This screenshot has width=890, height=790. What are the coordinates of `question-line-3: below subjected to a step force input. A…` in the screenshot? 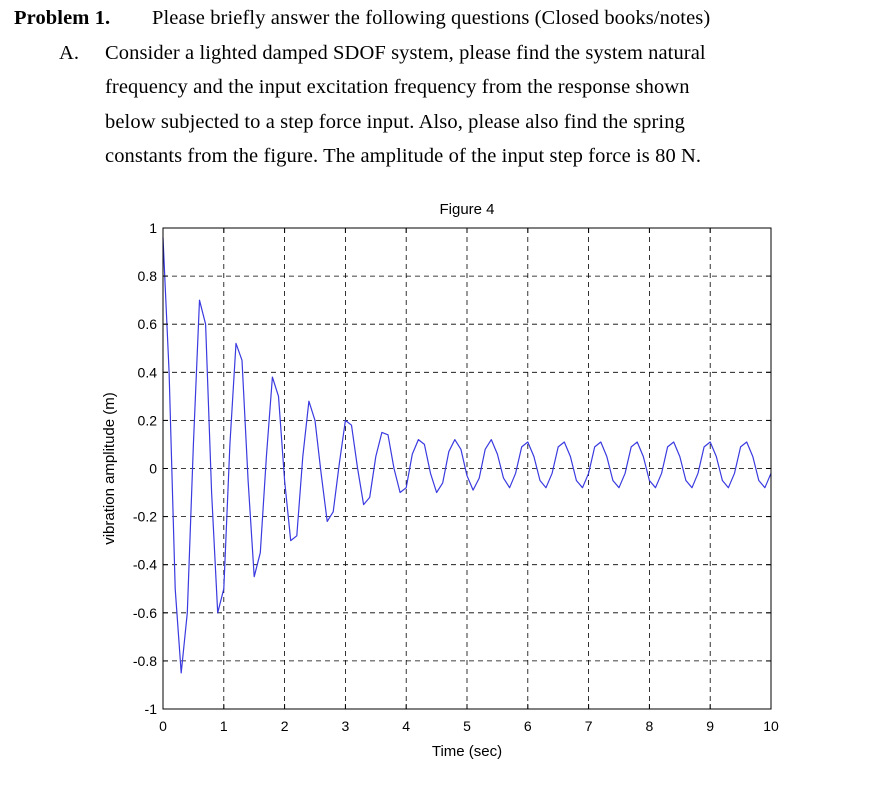 It's located at (395, 122).